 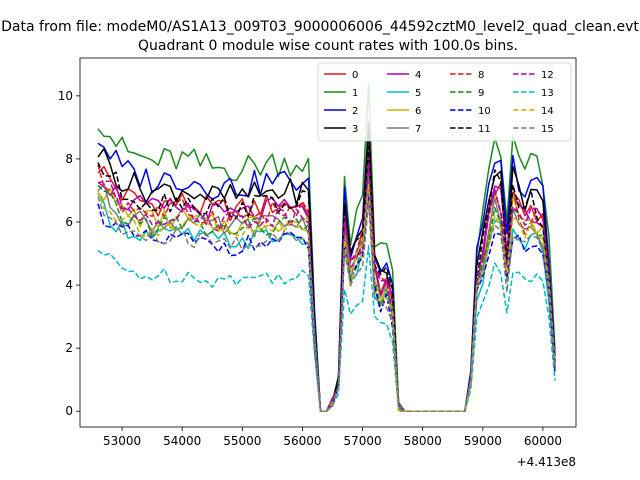 What do you see at coordinates (547, 75) in the screenshot?
I see `legend-label-12: 12` at bounding box center [547, 75].